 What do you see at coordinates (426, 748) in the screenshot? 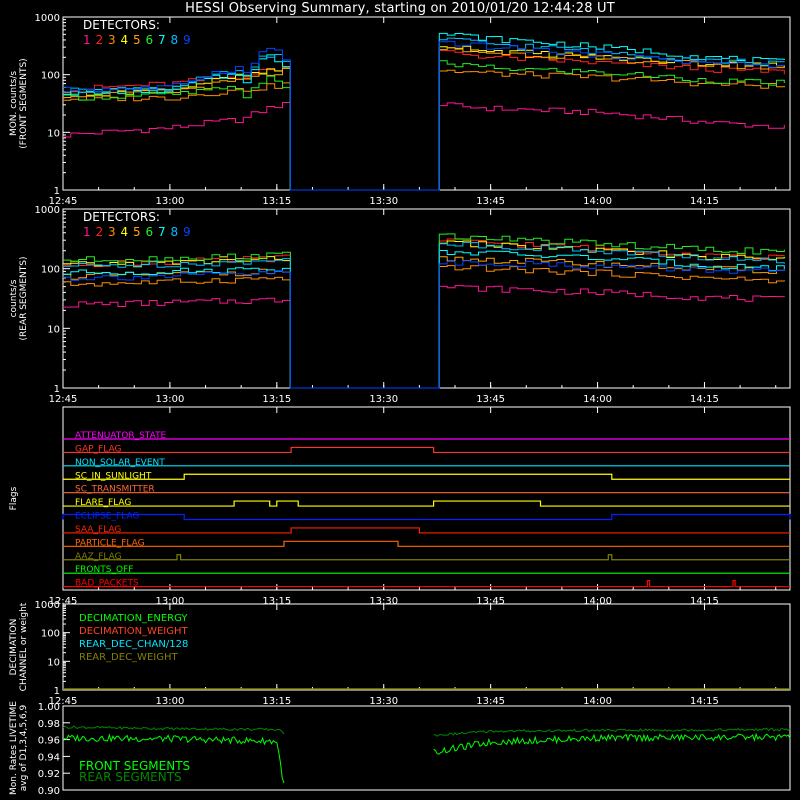
I see `livetime-panel-frame` at bounding box center [426, 748].